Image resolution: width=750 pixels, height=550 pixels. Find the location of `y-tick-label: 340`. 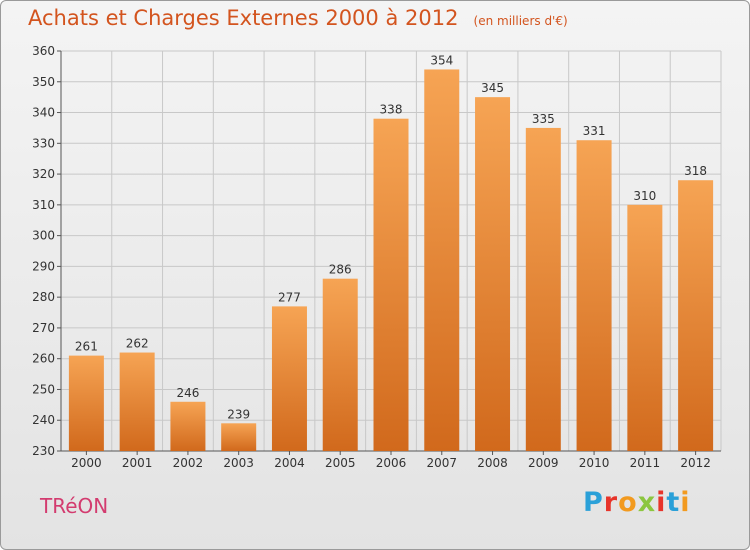

y-tick-label: 340 is located at coordinates (43, 113).